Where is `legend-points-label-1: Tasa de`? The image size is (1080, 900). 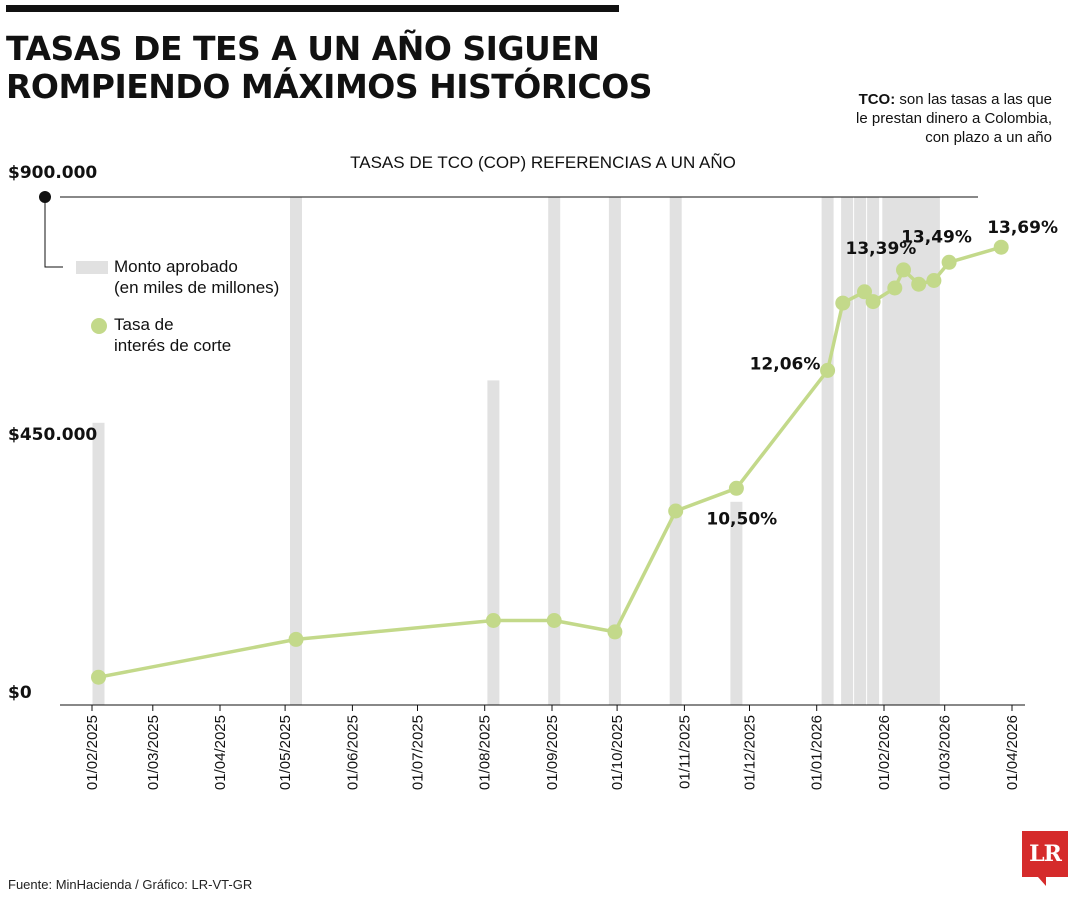
legend-points-label-1: Tasa de is located at coordinates (144, 324).